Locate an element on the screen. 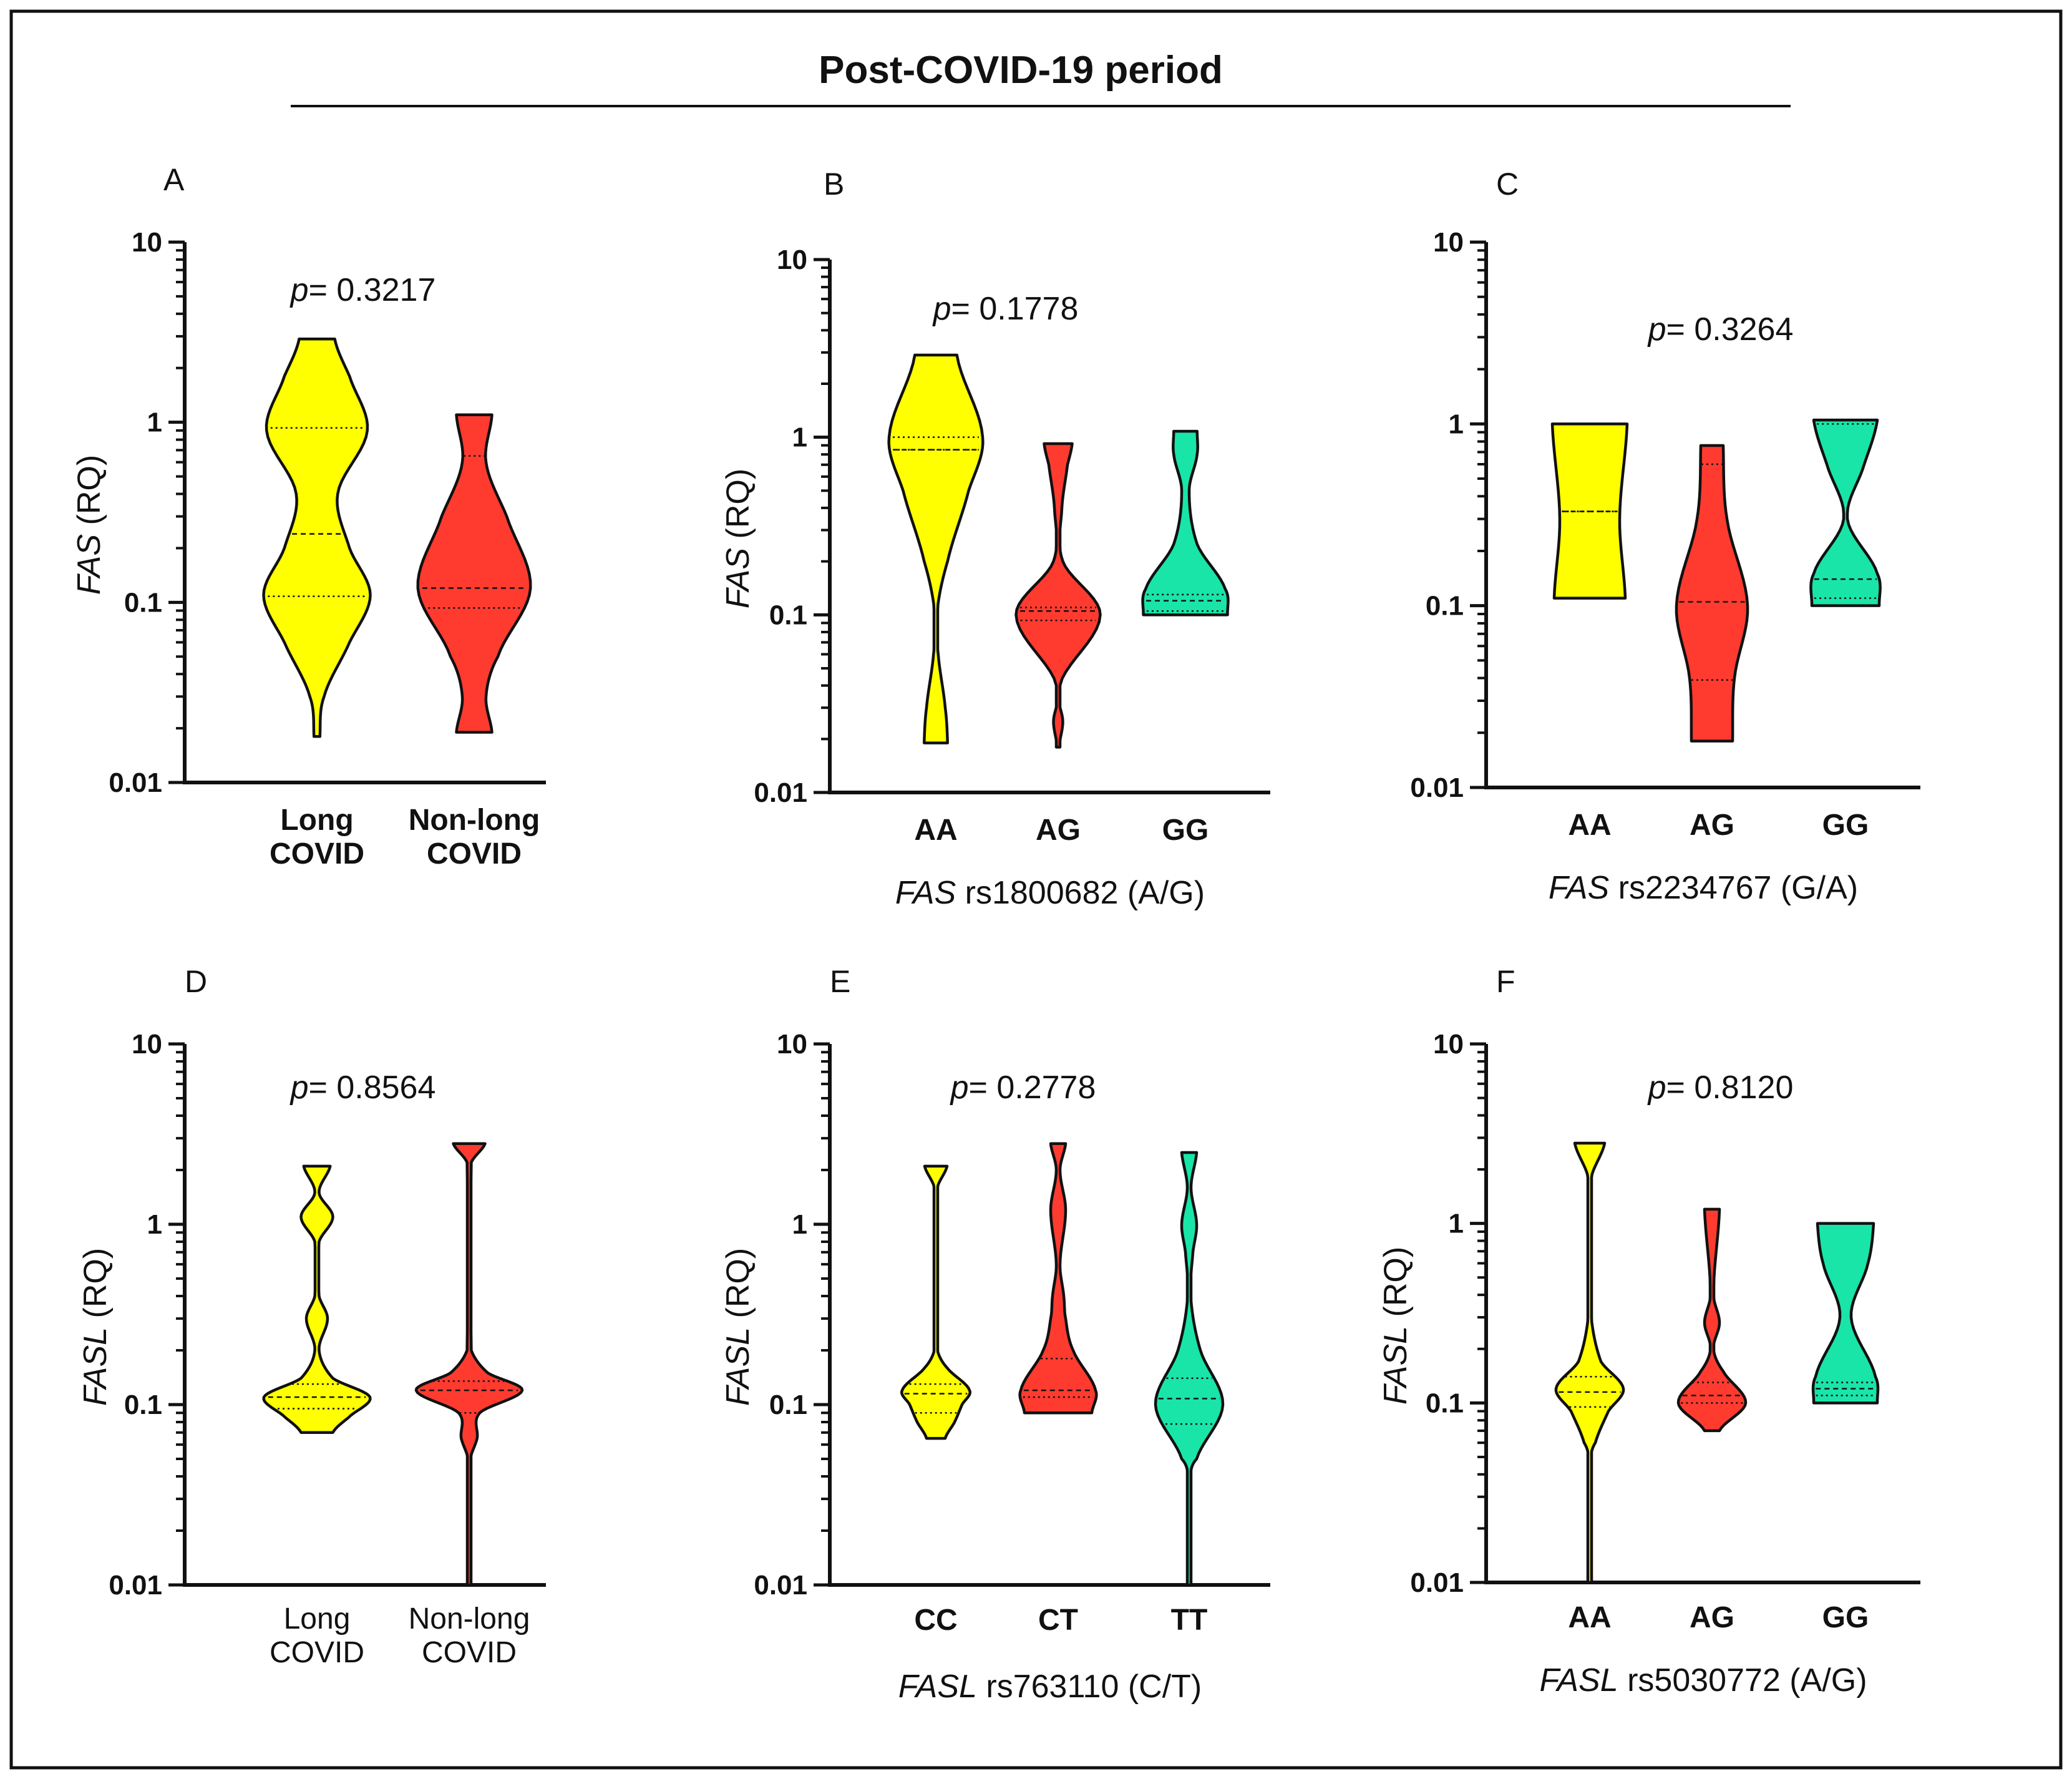 The width and height of the screenshot is (2072, 1779). x-axis-label: FAS rs1800682 (A/G) is located at coordinates (1050, 893).